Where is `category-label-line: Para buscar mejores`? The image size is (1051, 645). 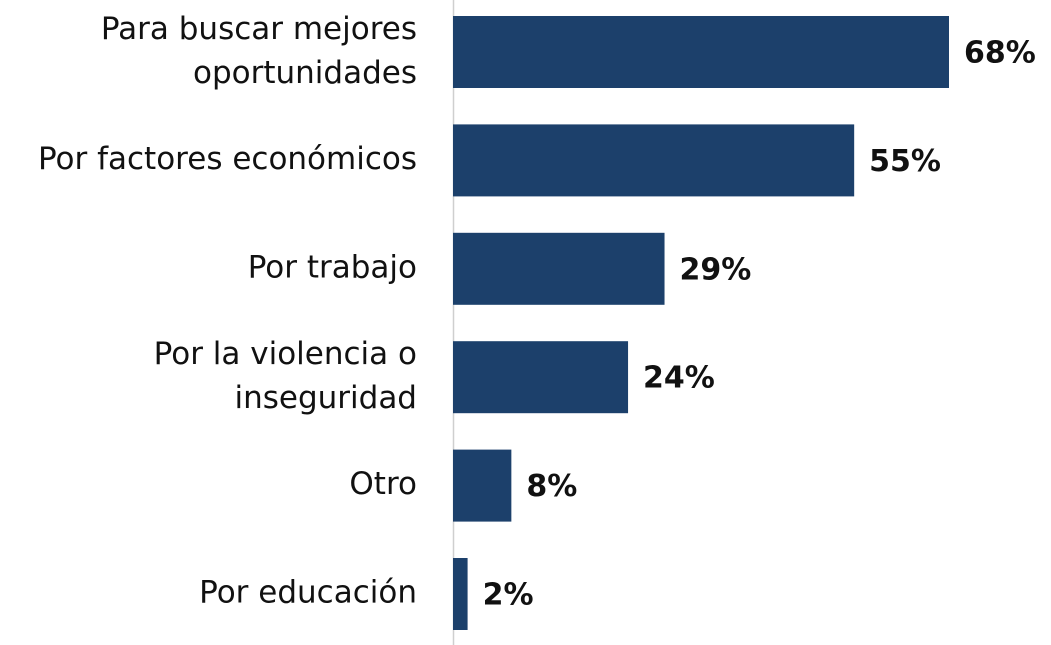
category-label-line: Para buscar mejores is located at coordinates (259, 29).